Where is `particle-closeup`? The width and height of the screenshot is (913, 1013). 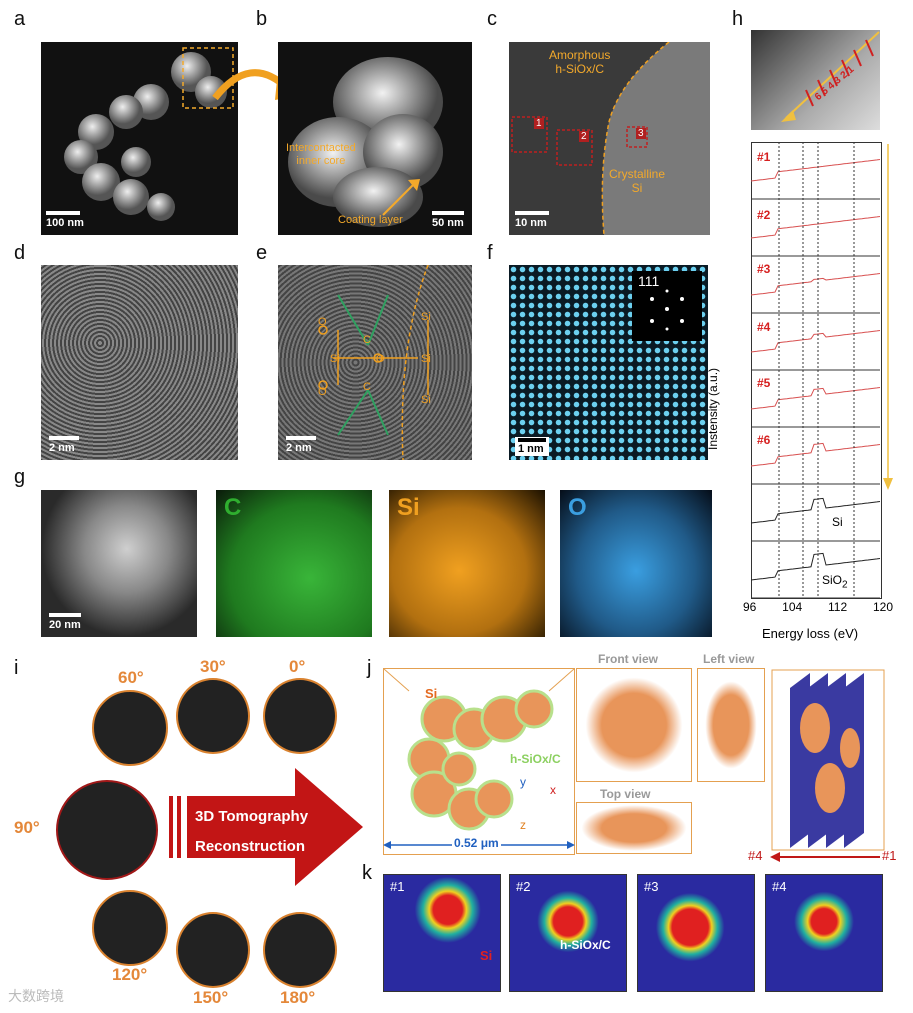 particle-closeup is located at coordinates (365, 142).